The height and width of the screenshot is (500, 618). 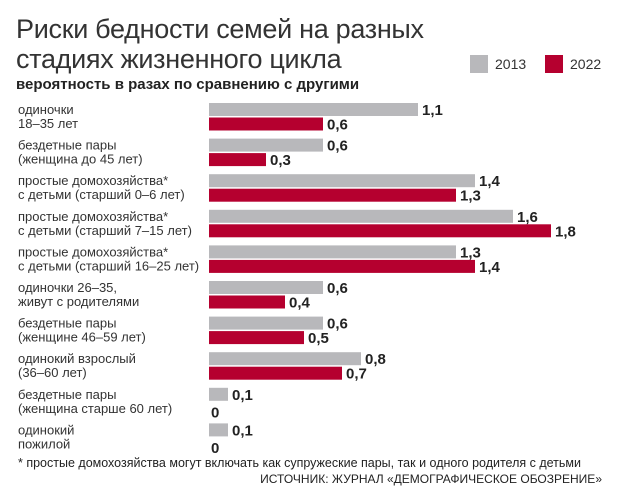 What do you see at coordinates (527, 217) in the screenshot?
I see `data-label-2013: 1,6` at bounding box center [527, 217].